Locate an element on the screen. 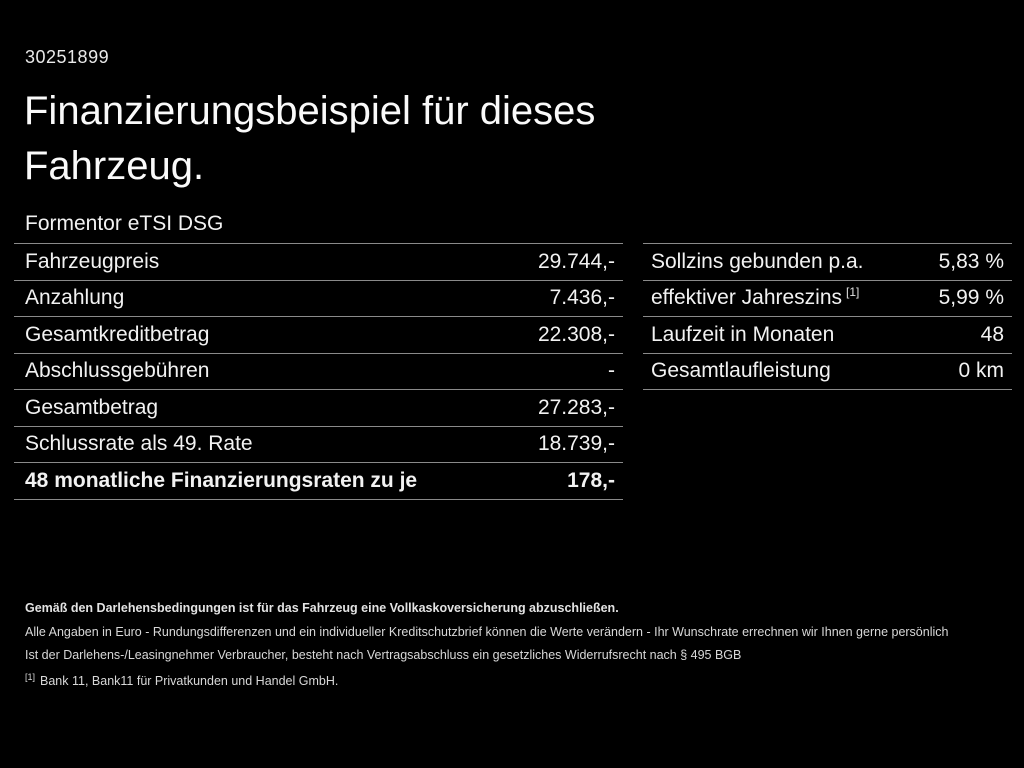 This screenshot has height=768, width=1024. row-label: Abschlussgebühren is located at coordinates (117, 371).